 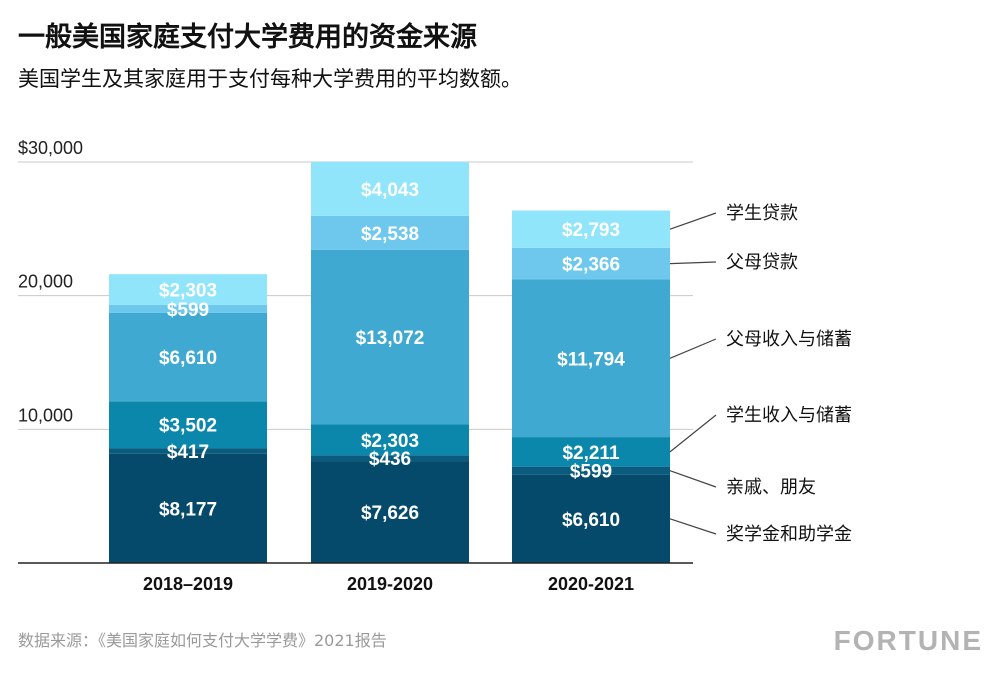 I want to click on legend-item: 父母收入与储蓄, so click(x=789, y=339).